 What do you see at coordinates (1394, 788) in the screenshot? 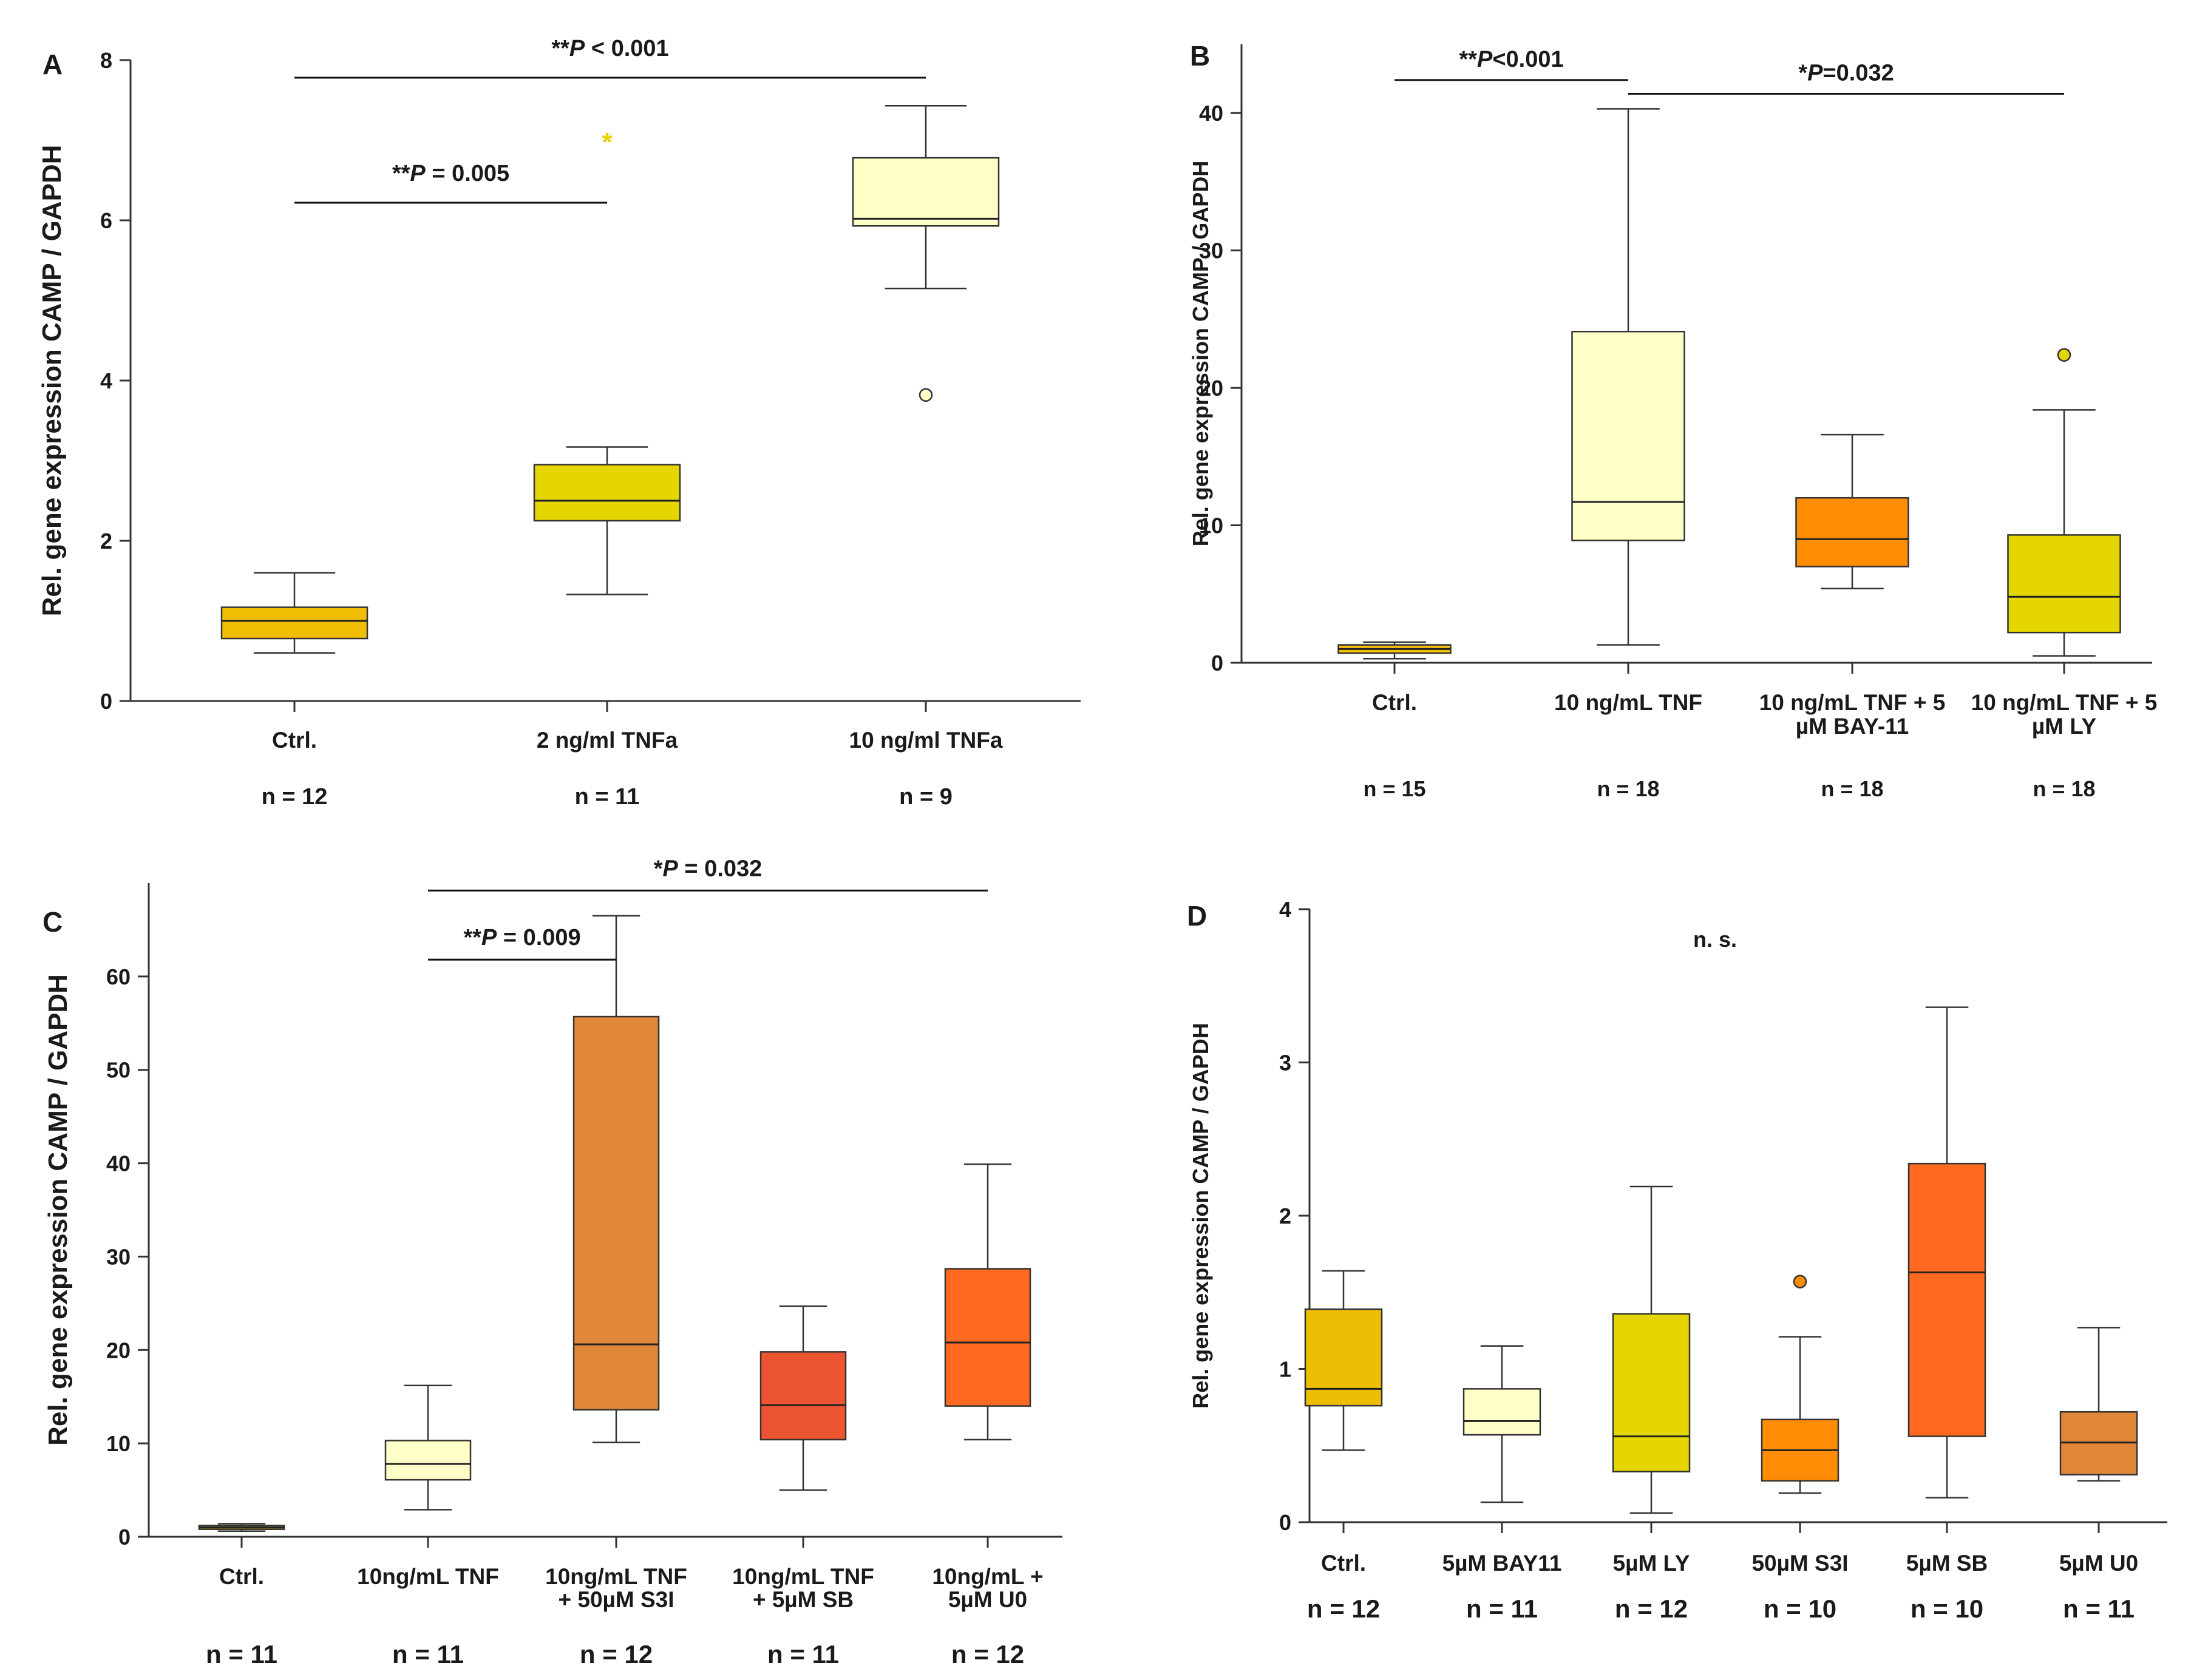
I see `n-count-label: n = 15` at bounding box center [1394, 788].